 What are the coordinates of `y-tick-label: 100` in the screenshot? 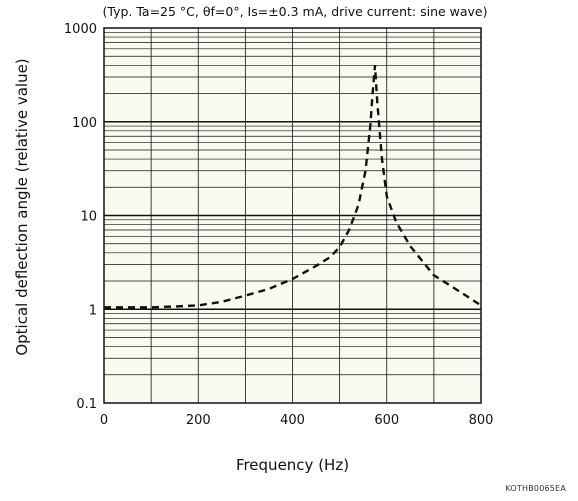 It's located at (84, 123).